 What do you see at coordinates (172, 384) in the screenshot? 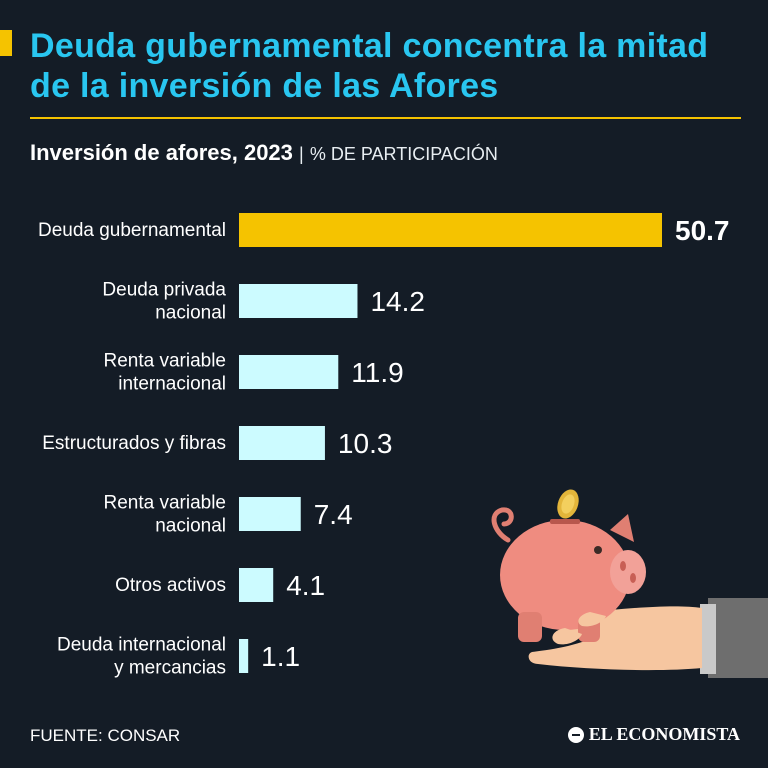
I see `category-label-line: internacional` at bounding box center [172, 384].